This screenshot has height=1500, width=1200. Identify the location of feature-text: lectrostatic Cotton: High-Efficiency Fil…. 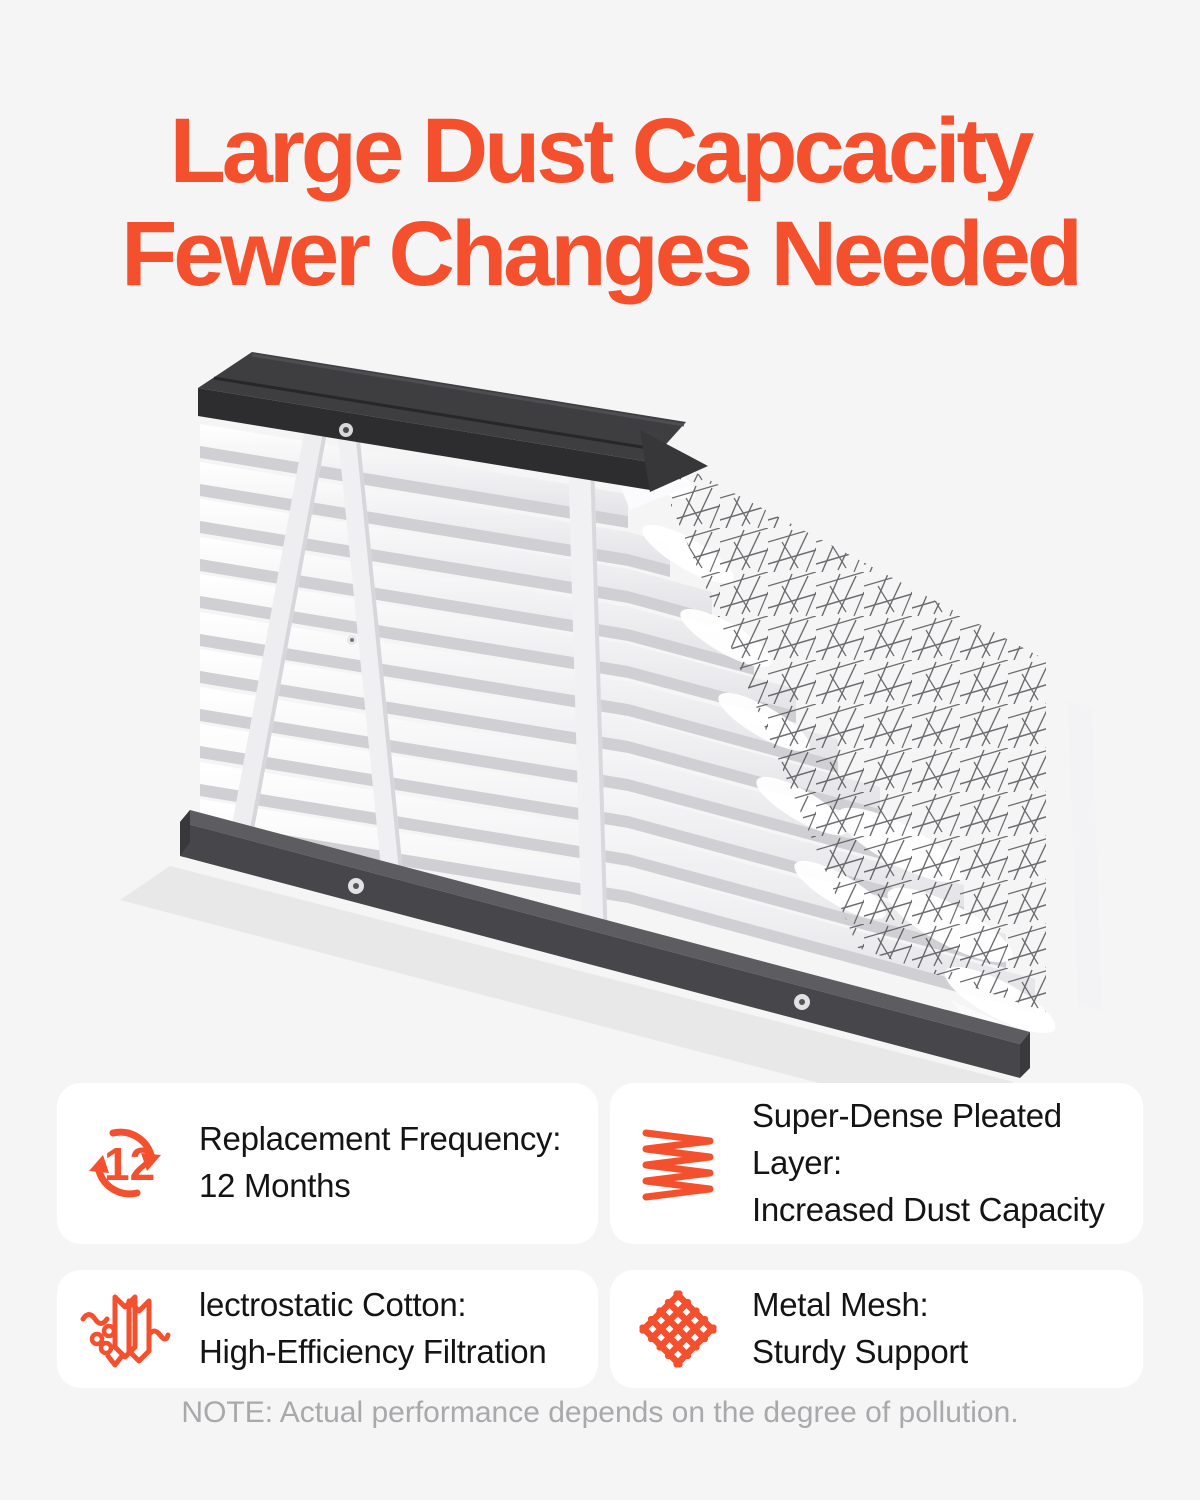
(373, 1329).